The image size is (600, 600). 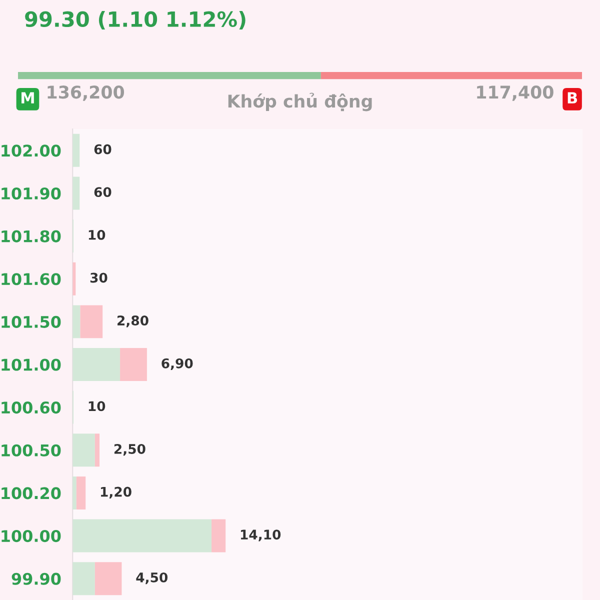 I want to click on y-tick-label: 100.50, so click(x=31, y=450).